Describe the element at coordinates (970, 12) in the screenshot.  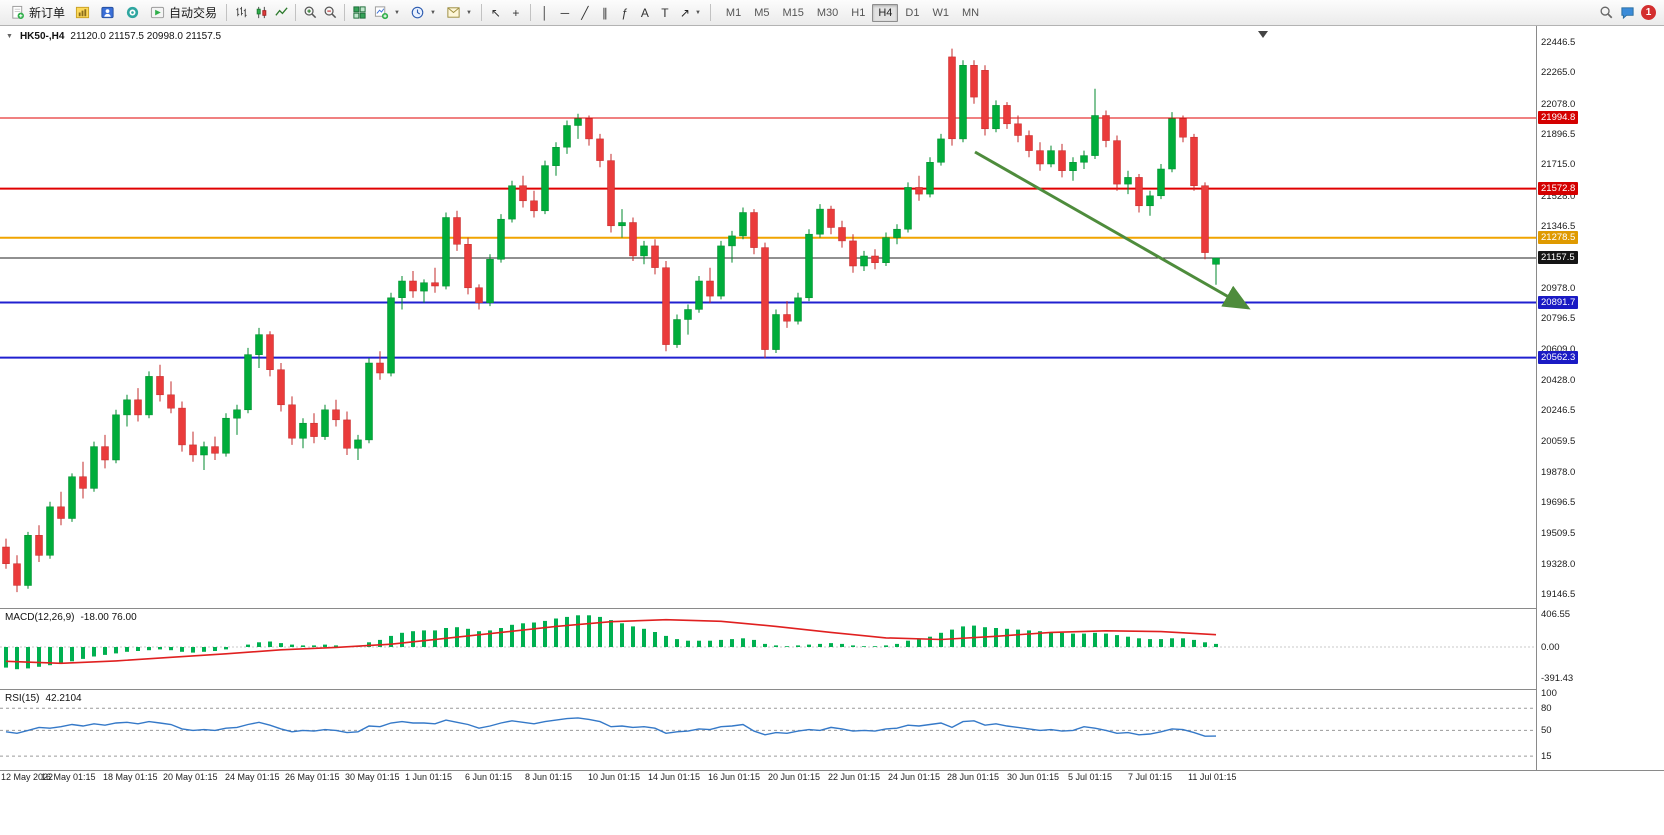
I see `timeframe-mn-button: MN` at that location.